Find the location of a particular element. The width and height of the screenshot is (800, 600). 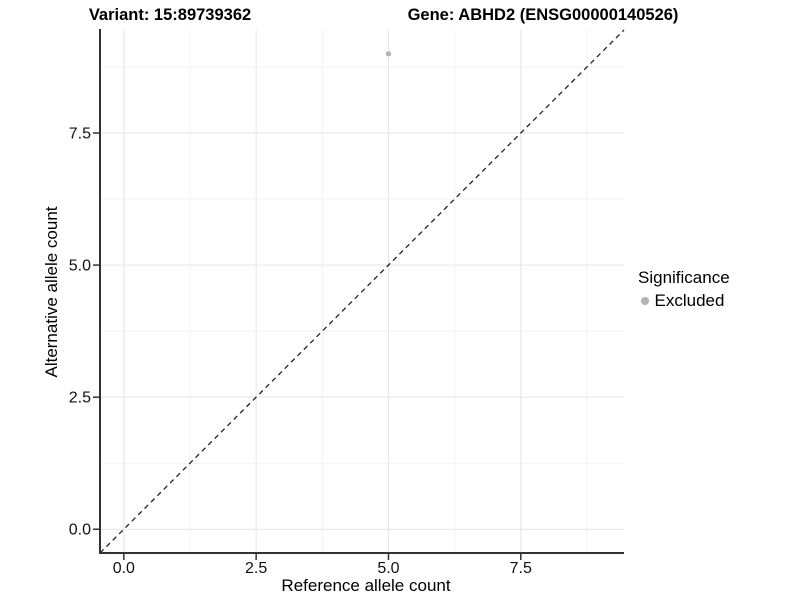

x-axis-title: Reference allele count is located at coordinates (366, 585).